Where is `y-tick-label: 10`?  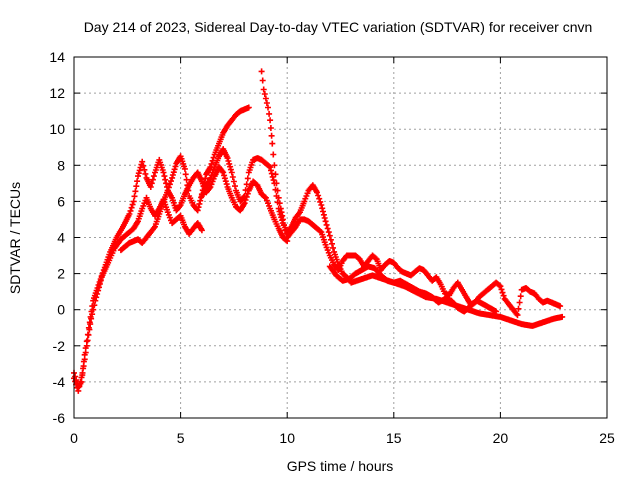
y-tick-label: 10 is located at coordinates (57, 129).